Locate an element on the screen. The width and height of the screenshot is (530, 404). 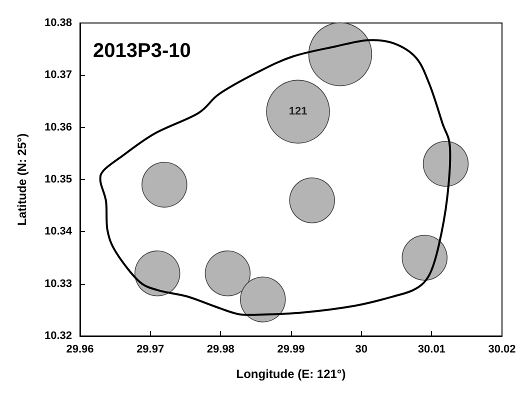
y-tick-label: 10.34 is located at coordinates (58, 232).